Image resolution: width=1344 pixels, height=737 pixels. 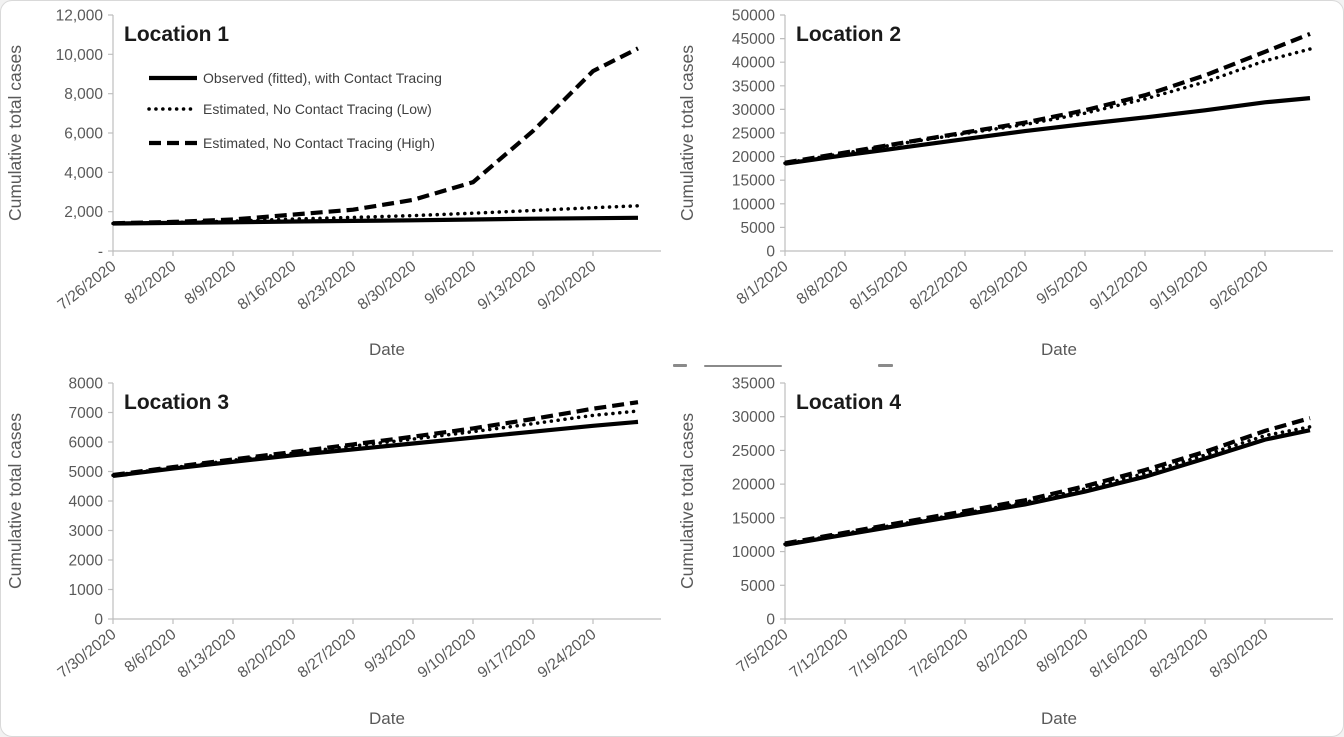 What do you see at coordinates (86, 384) in the screenshot?
I see `y-tick-label: 8000` at bounding box center [86, 384].